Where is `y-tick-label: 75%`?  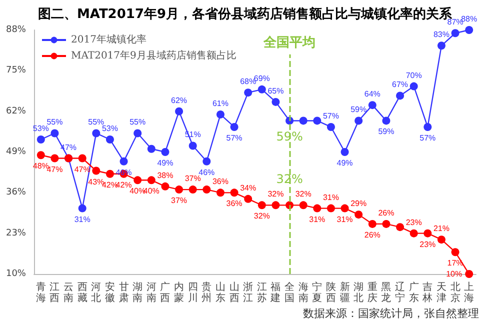 y-tick-label: 75% is located at coordinates (16, 71).